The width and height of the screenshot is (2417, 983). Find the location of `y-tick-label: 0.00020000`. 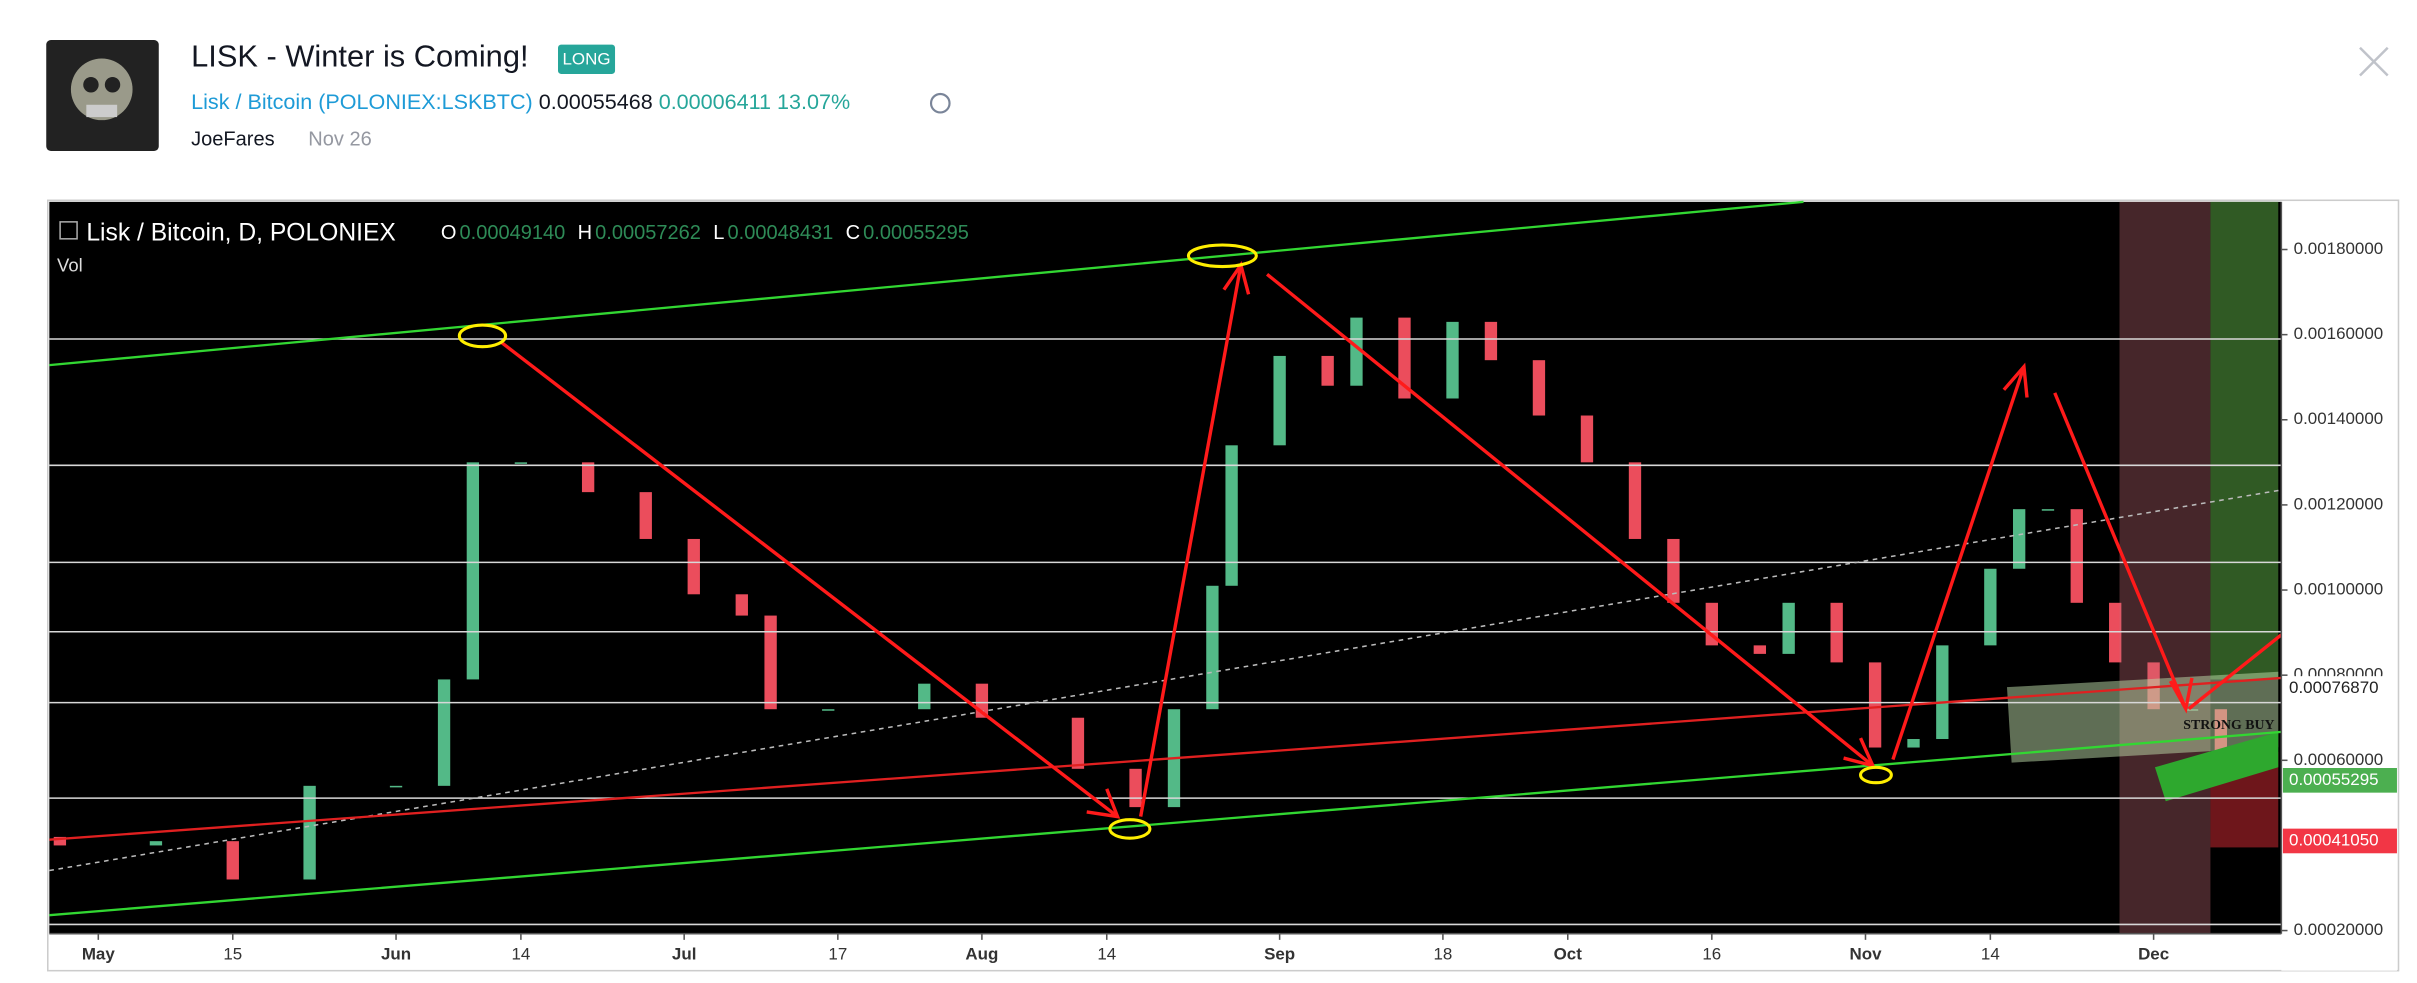

y-tick-label: 0.00020000 is located at coordinates (2339, 929).